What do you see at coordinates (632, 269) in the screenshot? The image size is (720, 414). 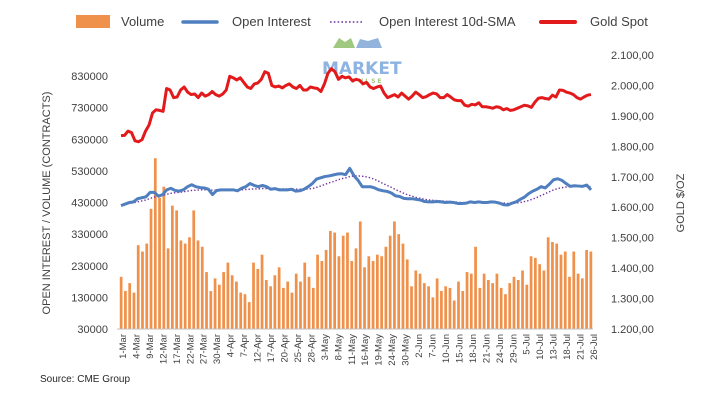 I see `right-tick-label: 1.400,00` at bounding box center [632, 269].